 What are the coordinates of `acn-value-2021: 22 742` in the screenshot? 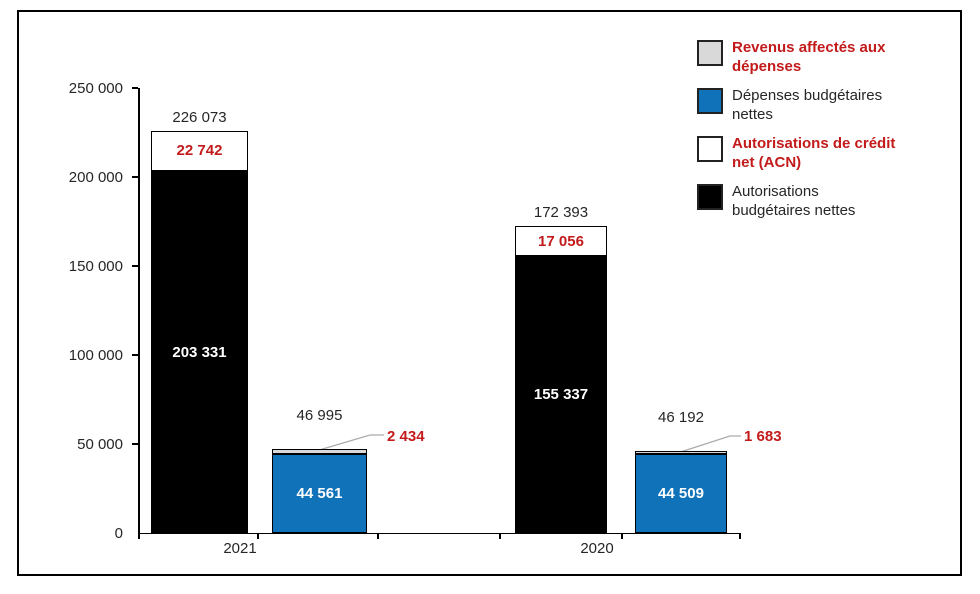 It's located at (199, 151).